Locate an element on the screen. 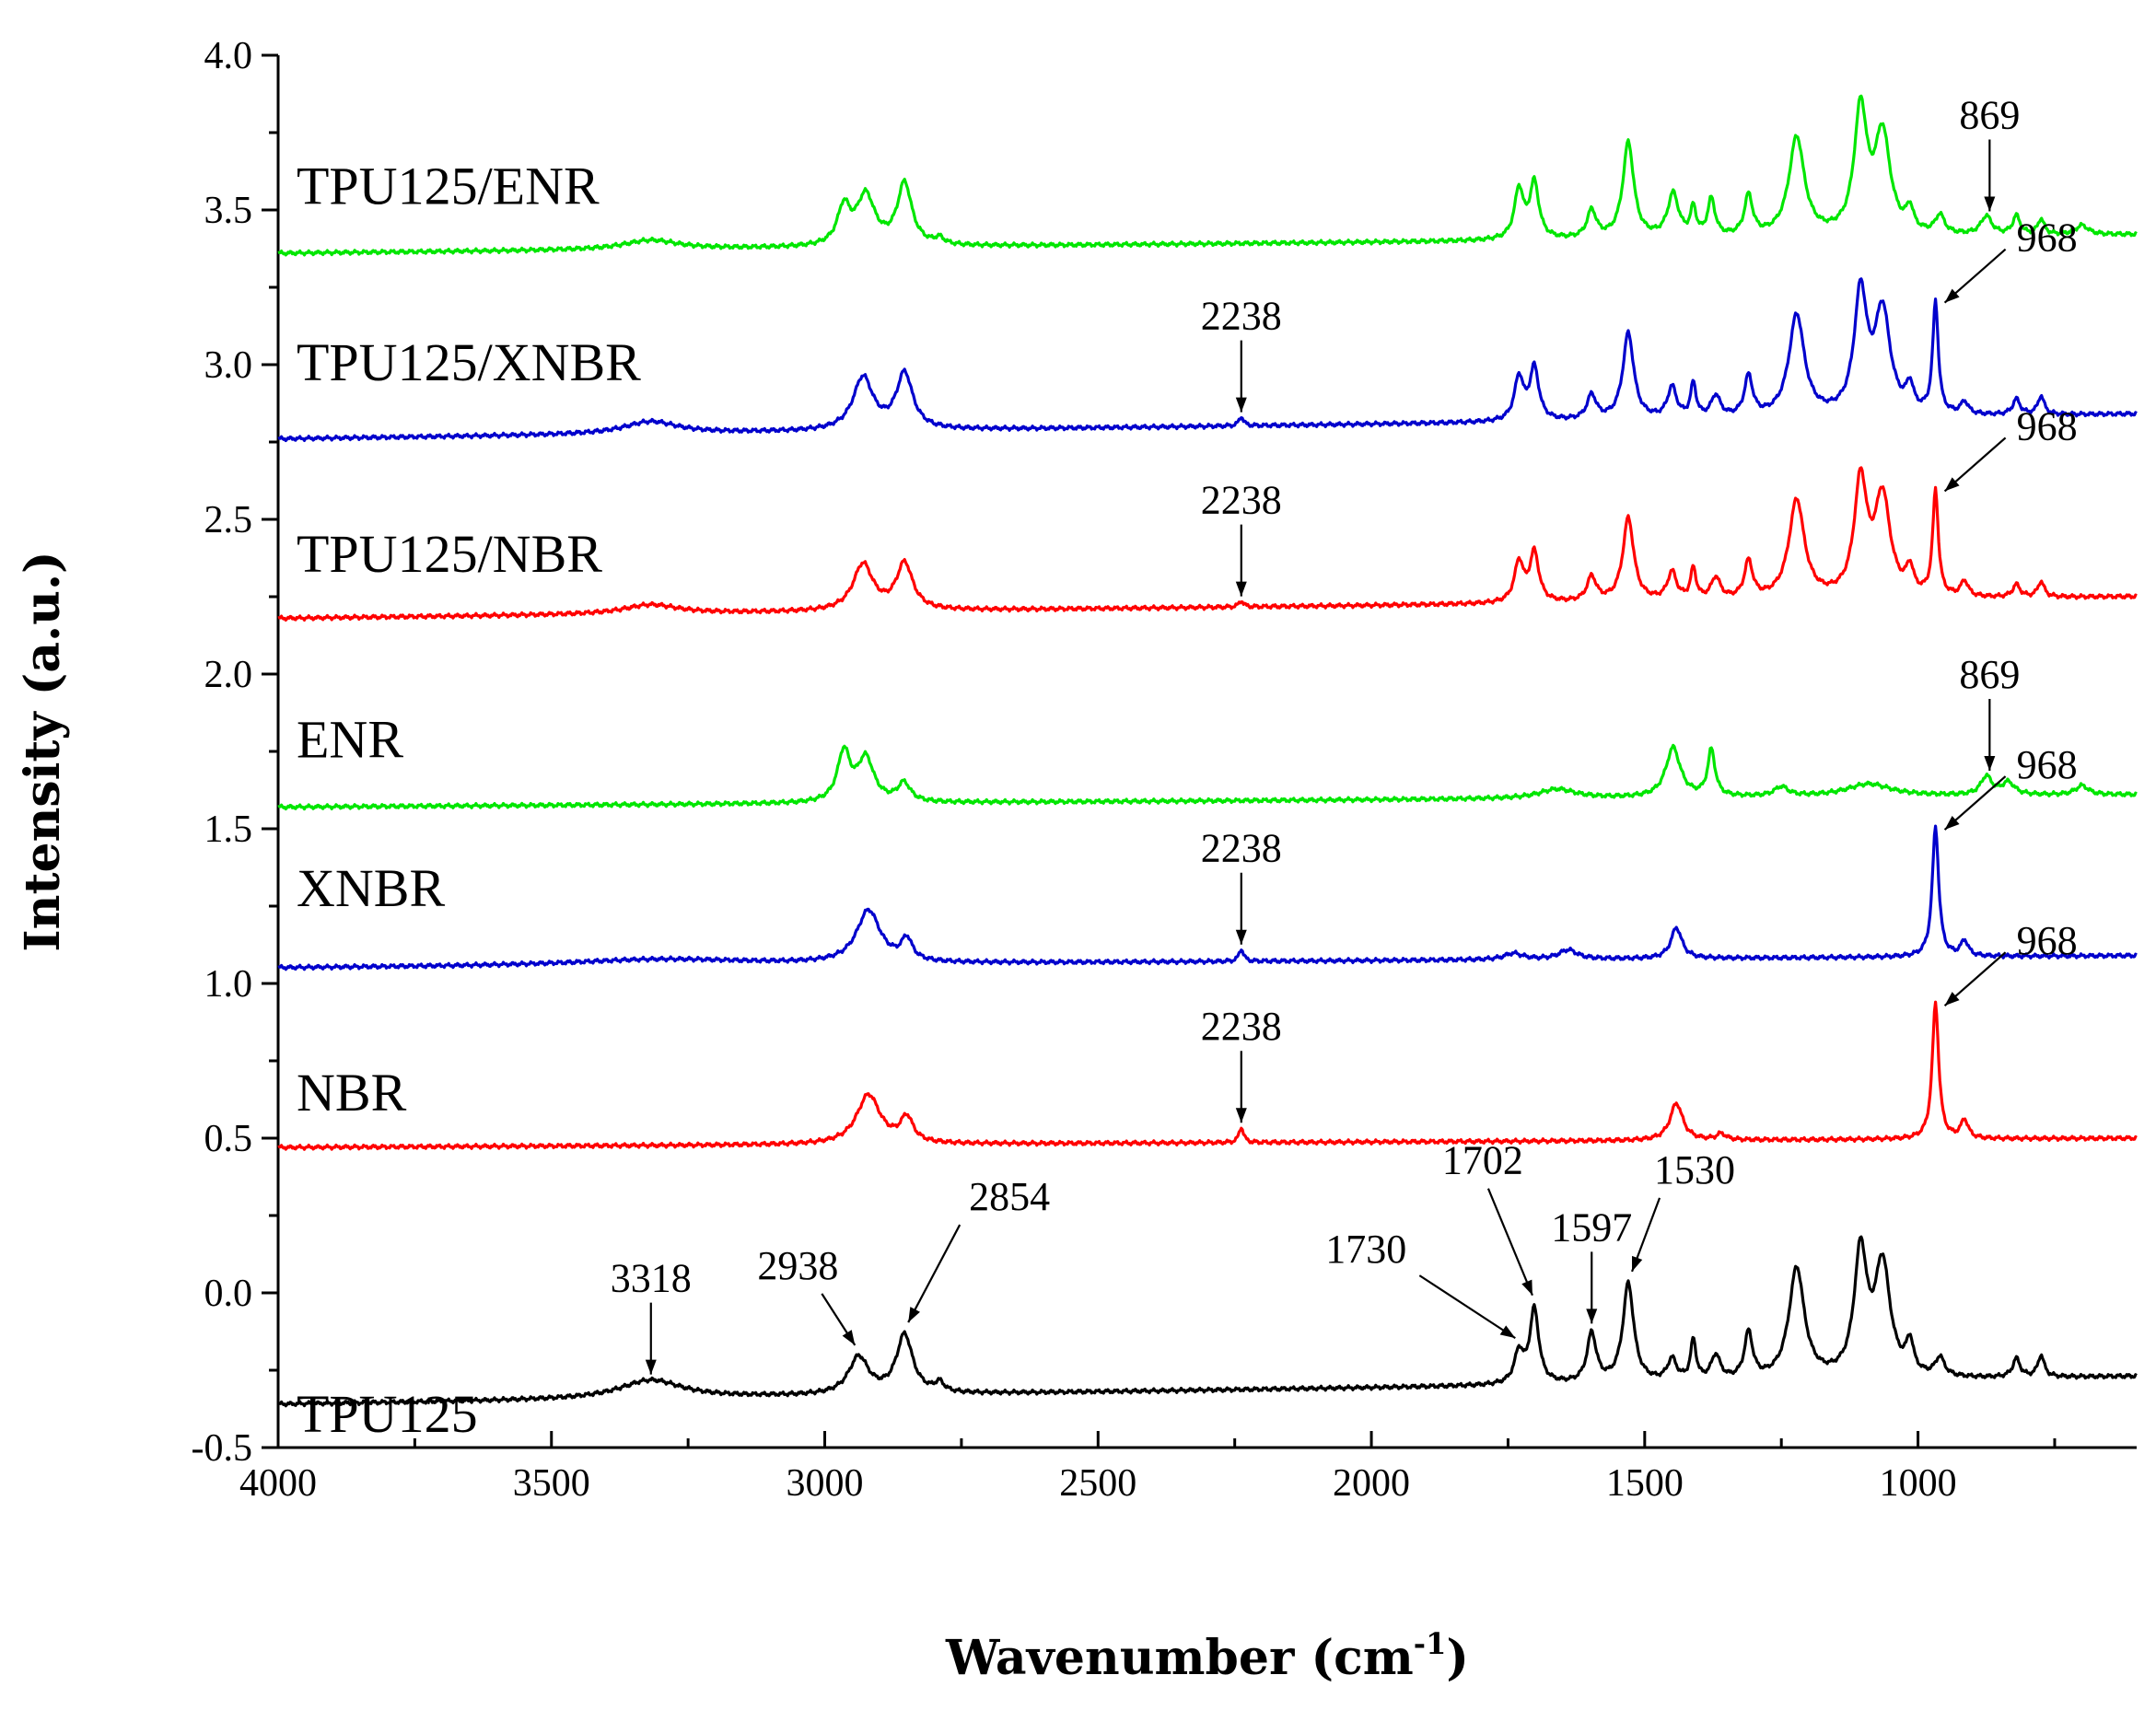 The width and height of the screenshot is (2156, 1710). x-tick-label: 3500 is located at coordinates (551, 1483).